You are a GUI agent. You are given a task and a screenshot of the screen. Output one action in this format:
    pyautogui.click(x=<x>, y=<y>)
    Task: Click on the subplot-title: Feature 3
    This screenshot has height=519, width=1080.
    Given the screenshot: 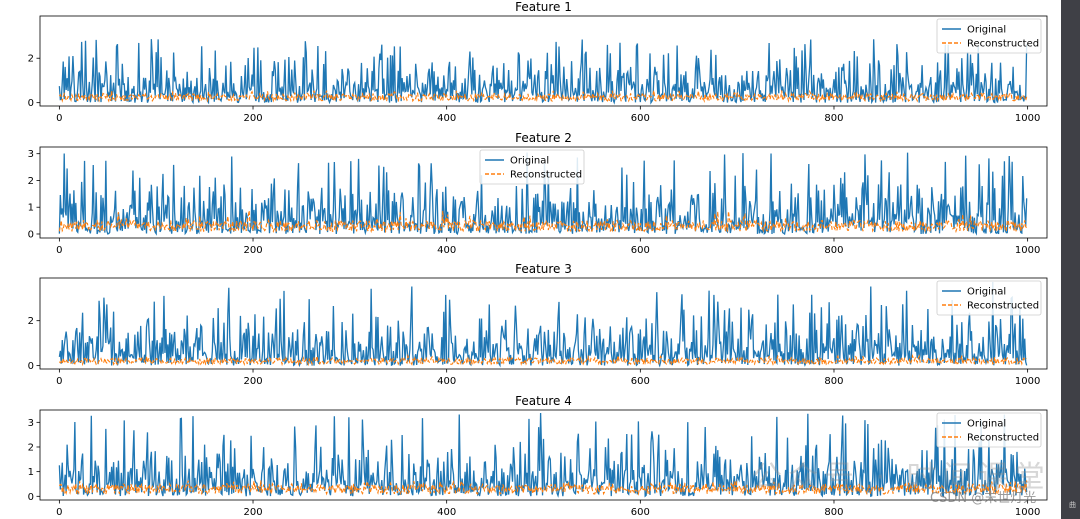 What is the action you would take?
    pyautogui.click(x=543, y=269)
    